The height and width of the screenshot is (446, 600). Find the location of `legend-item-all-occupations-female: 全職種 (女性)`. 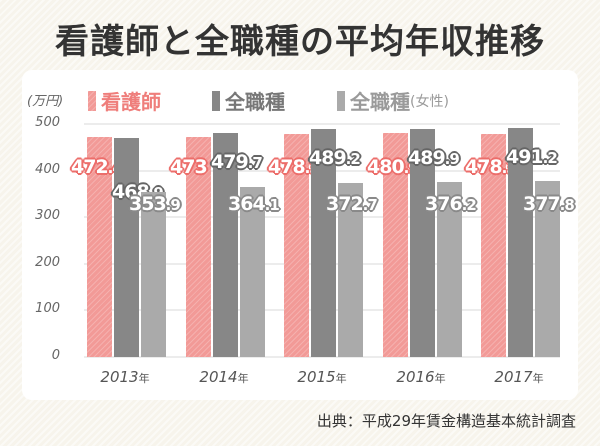

legend-item-all-occupations-female: 全職種 (女性) is located at coordinates (393, 100).